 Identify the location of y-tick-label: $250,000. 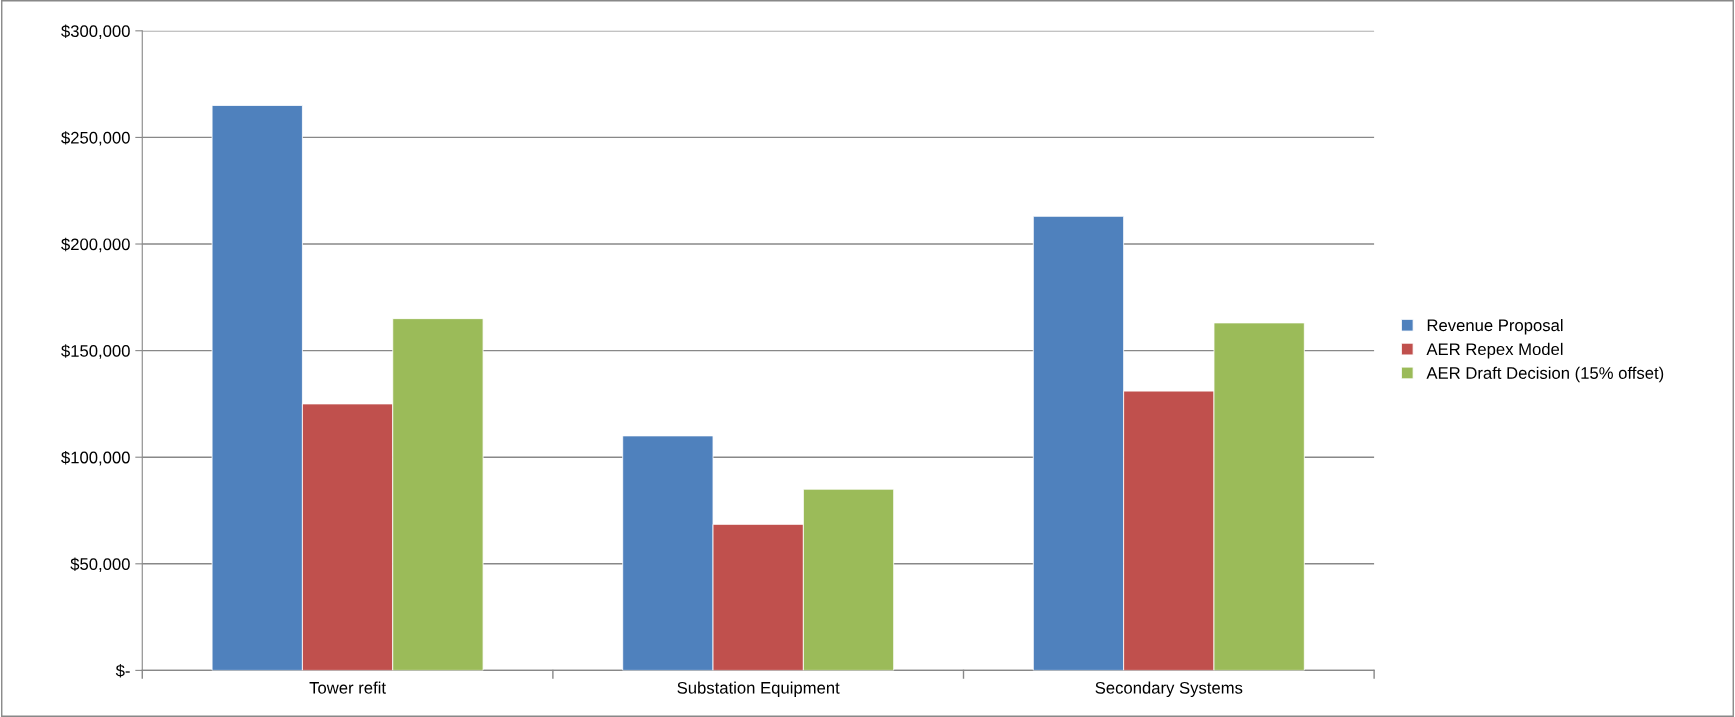
(95, 138).